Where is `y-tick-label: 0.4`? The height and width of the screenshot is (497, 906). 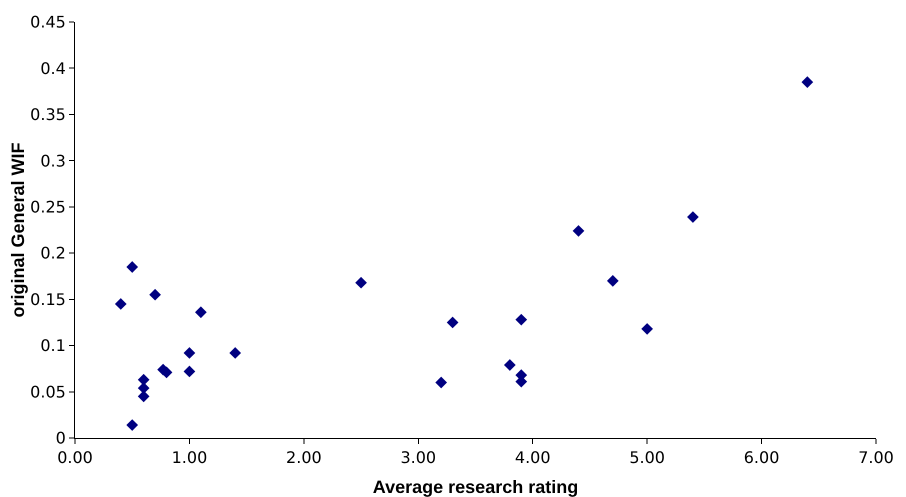 y-tick-label: 0.4 is located at coordinates (53, 68).